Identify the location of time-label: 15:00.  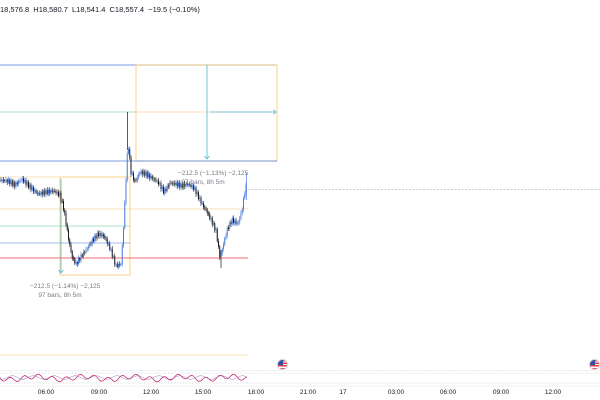
(203, 392).